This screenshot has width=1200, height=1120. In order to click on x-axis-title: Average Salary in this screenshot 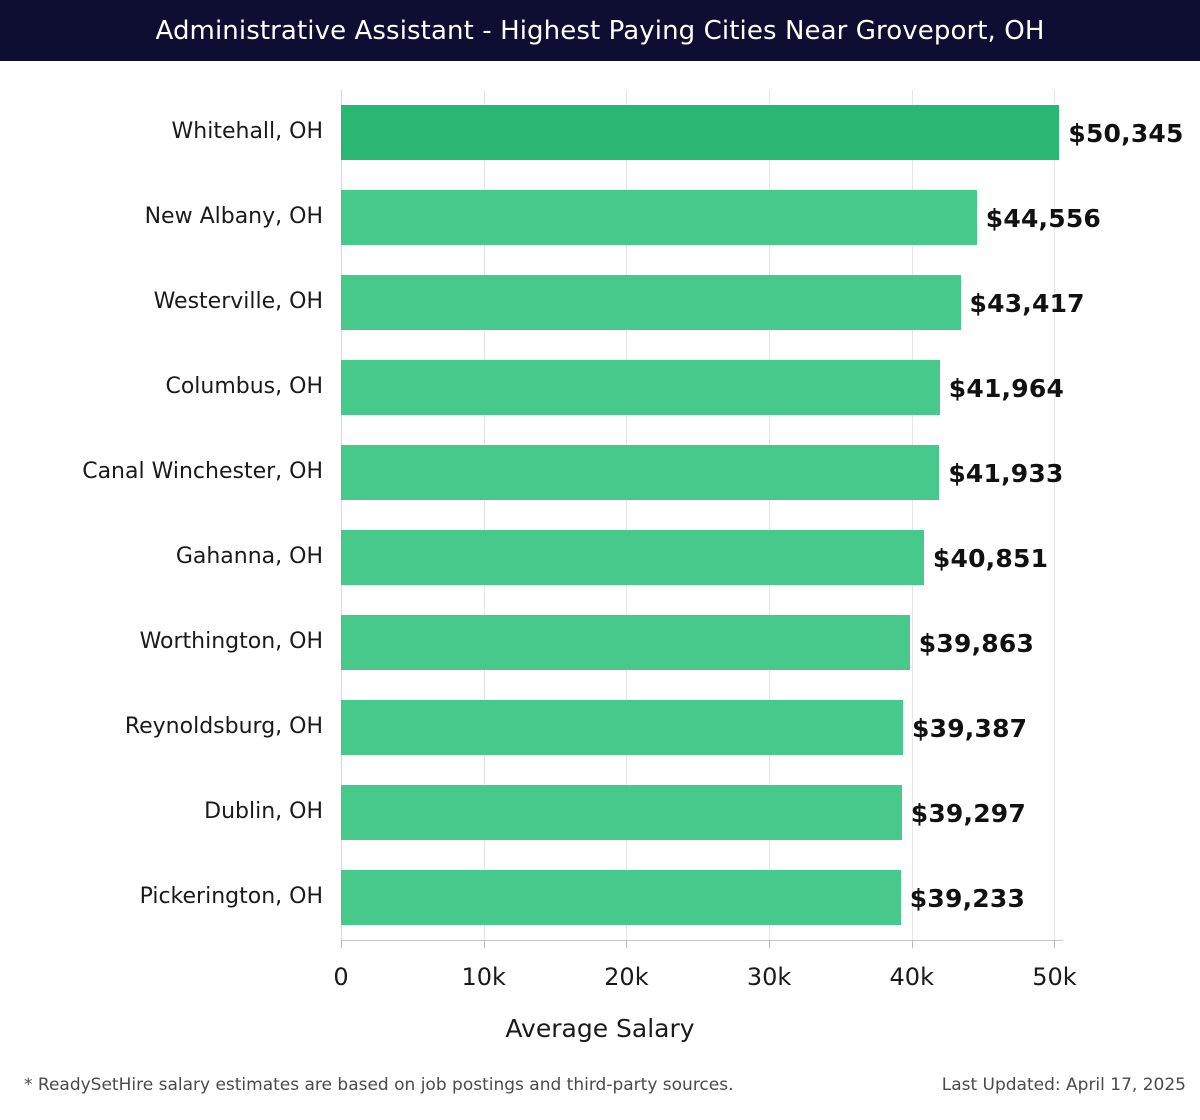, I will do `click(600, 1028)`.